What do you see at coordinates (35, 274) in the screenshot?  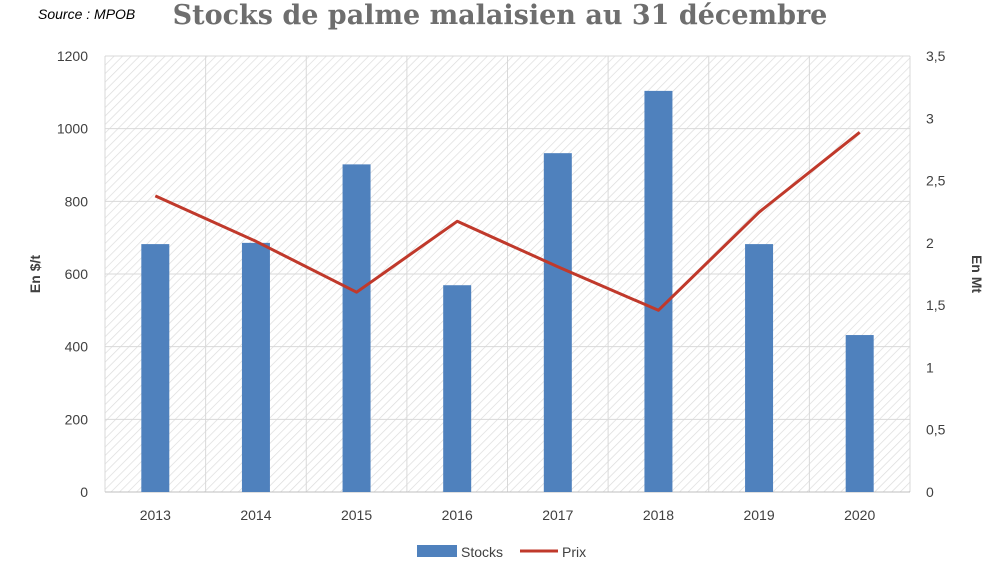 I see `y-left-axis-label: En $/t` at bounding box center [35, 274].